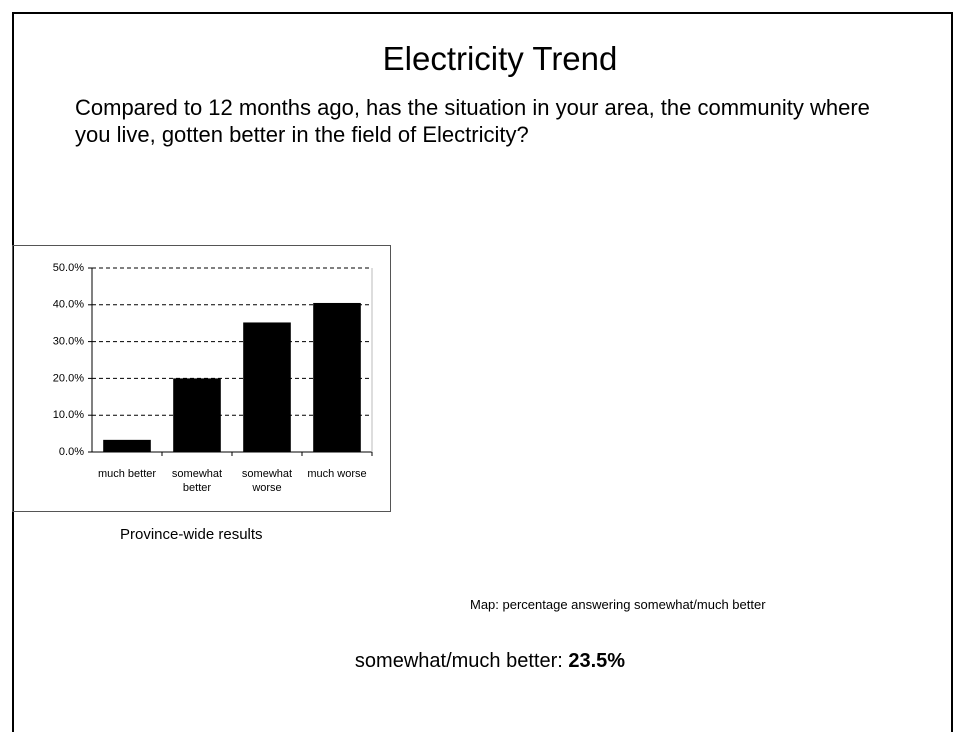 The height and width of the screenshot is (732, 961). Describe the element at coordinates (68, 378) in the screenshot. I see `y-tick-label: 20.0%` at that location.